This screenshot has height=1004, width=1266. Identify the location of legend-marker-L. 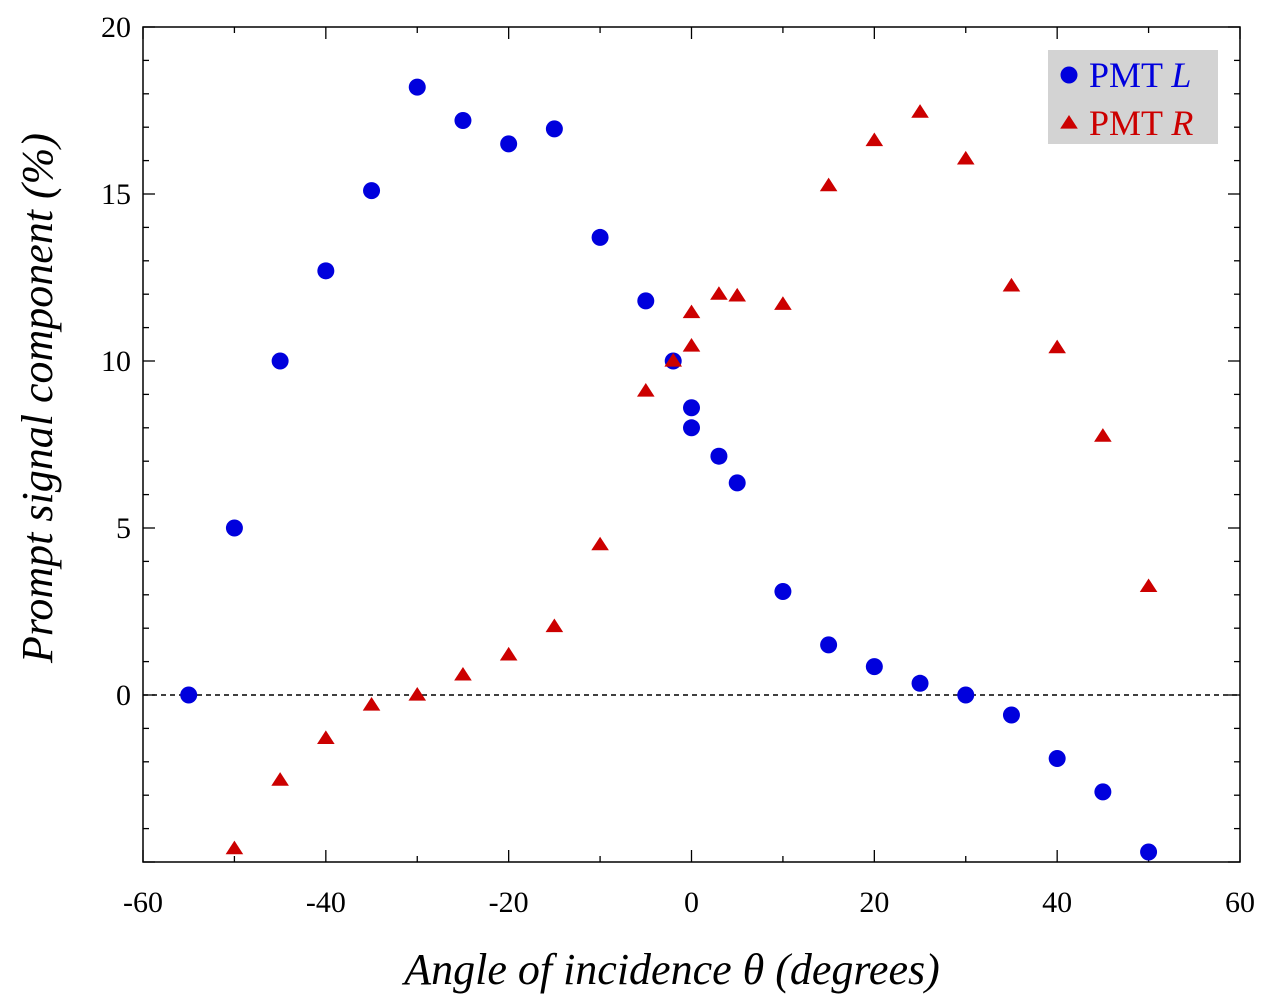
(1069, 75).